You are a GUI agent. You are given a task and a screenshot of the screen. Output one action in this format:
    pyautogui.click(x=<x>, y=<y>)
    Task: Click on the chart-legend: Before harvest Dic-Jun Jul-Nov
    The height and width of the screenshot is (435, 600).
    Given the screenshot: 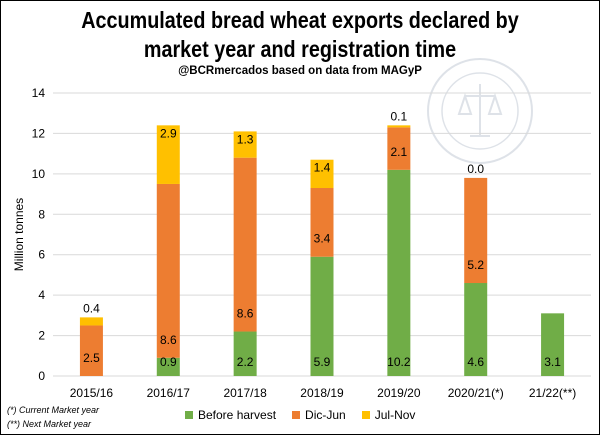 What is the action you would take?
    pyautogui.click(x=300, y=415)
    